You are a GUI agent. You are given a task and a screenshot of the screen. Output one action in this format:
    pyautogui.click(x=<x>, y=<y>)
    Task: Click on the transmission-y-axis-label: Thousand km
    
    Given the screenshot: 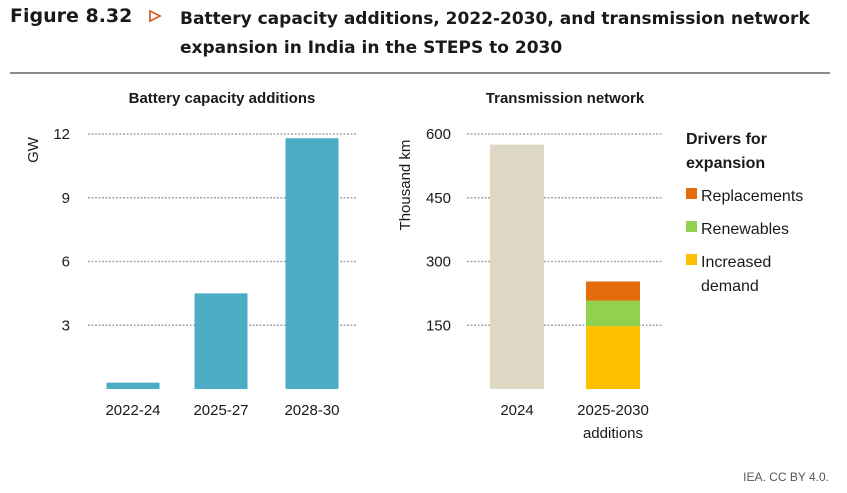 What is the action you would take?
    pyautogui.click(x=405, y=185)
    